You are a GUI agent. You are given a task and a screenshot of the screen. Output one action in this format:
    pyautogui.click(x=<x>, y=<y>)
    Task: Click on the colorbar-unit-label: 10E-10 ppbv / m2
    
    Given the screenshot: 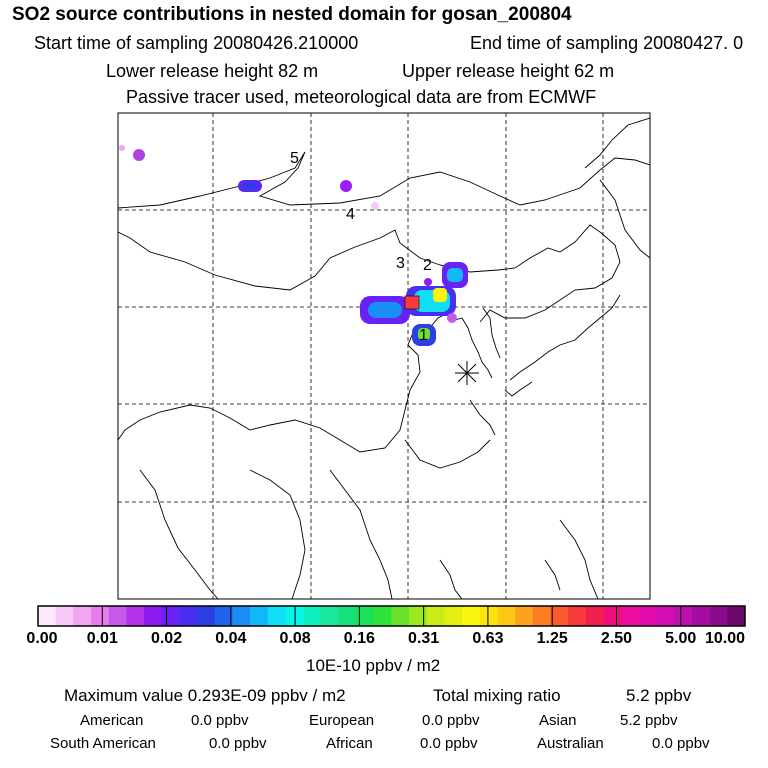 What is the action you would take?
    pyautogui.click(x=373, y=665)
    